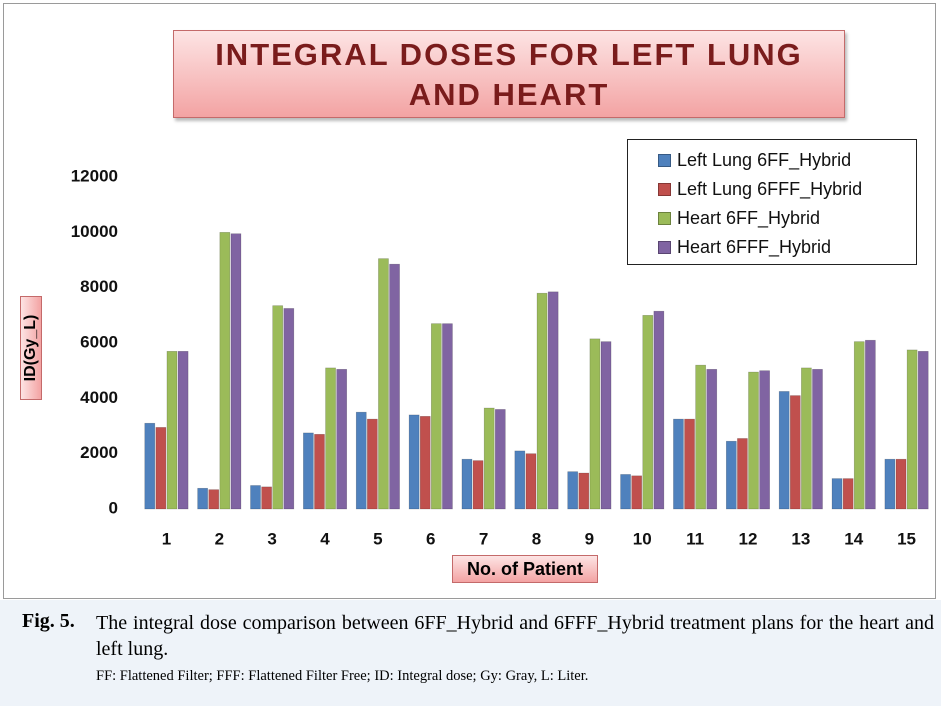  Describe the element at coordinates (377, 538) in the screenshot. I see `x-tick-label: 5` at that location.